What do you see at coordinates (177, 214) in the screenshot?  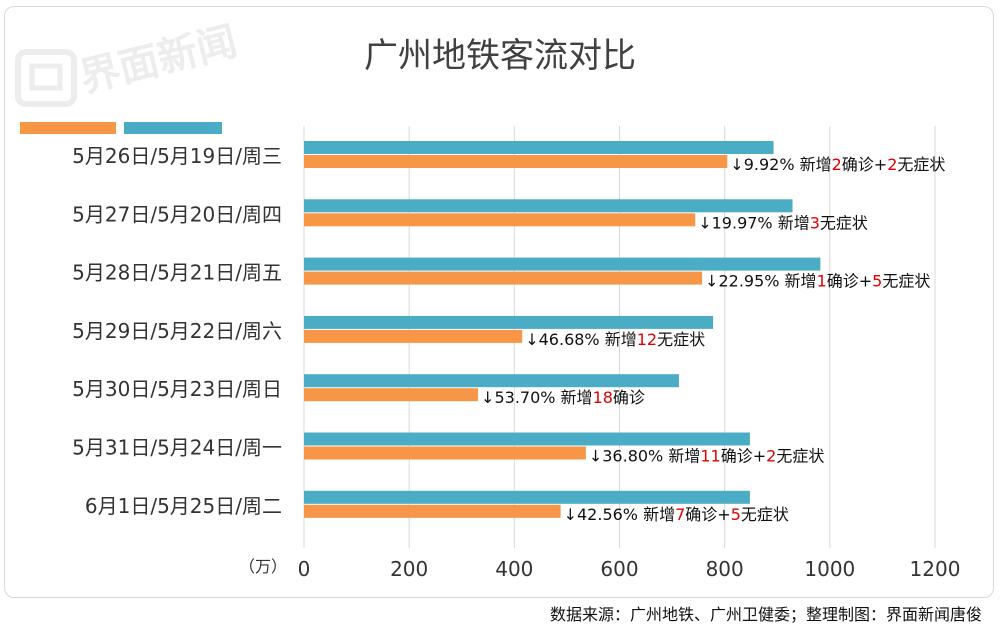 I see `category-label: 5月27日/5月20日/周四` at bounding box center [177, 214].